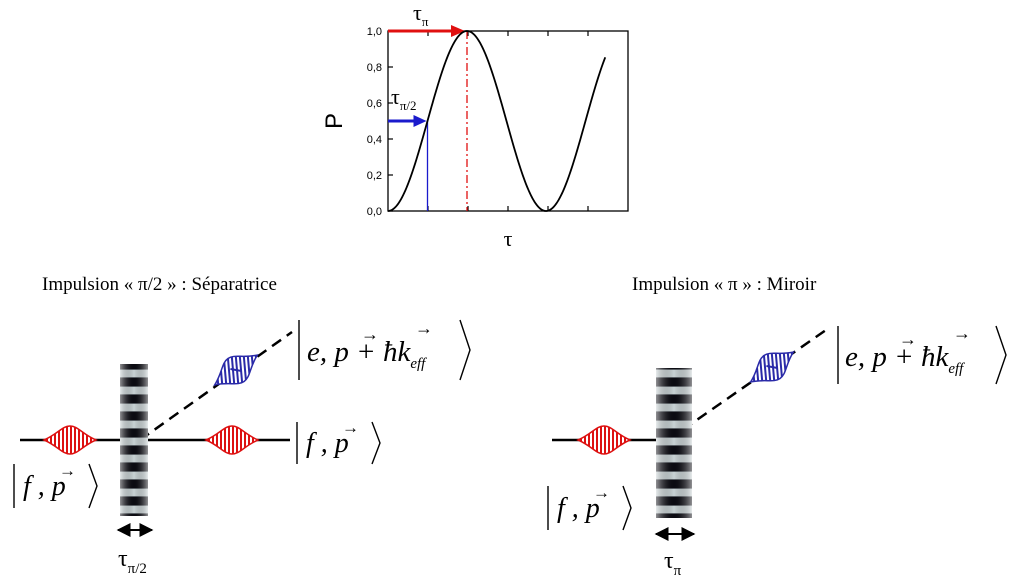  Describe the element at coordinates (724, 284) in the screenshot. I see `mirror-caption: Impulsion « π » : Miroir` at that location.